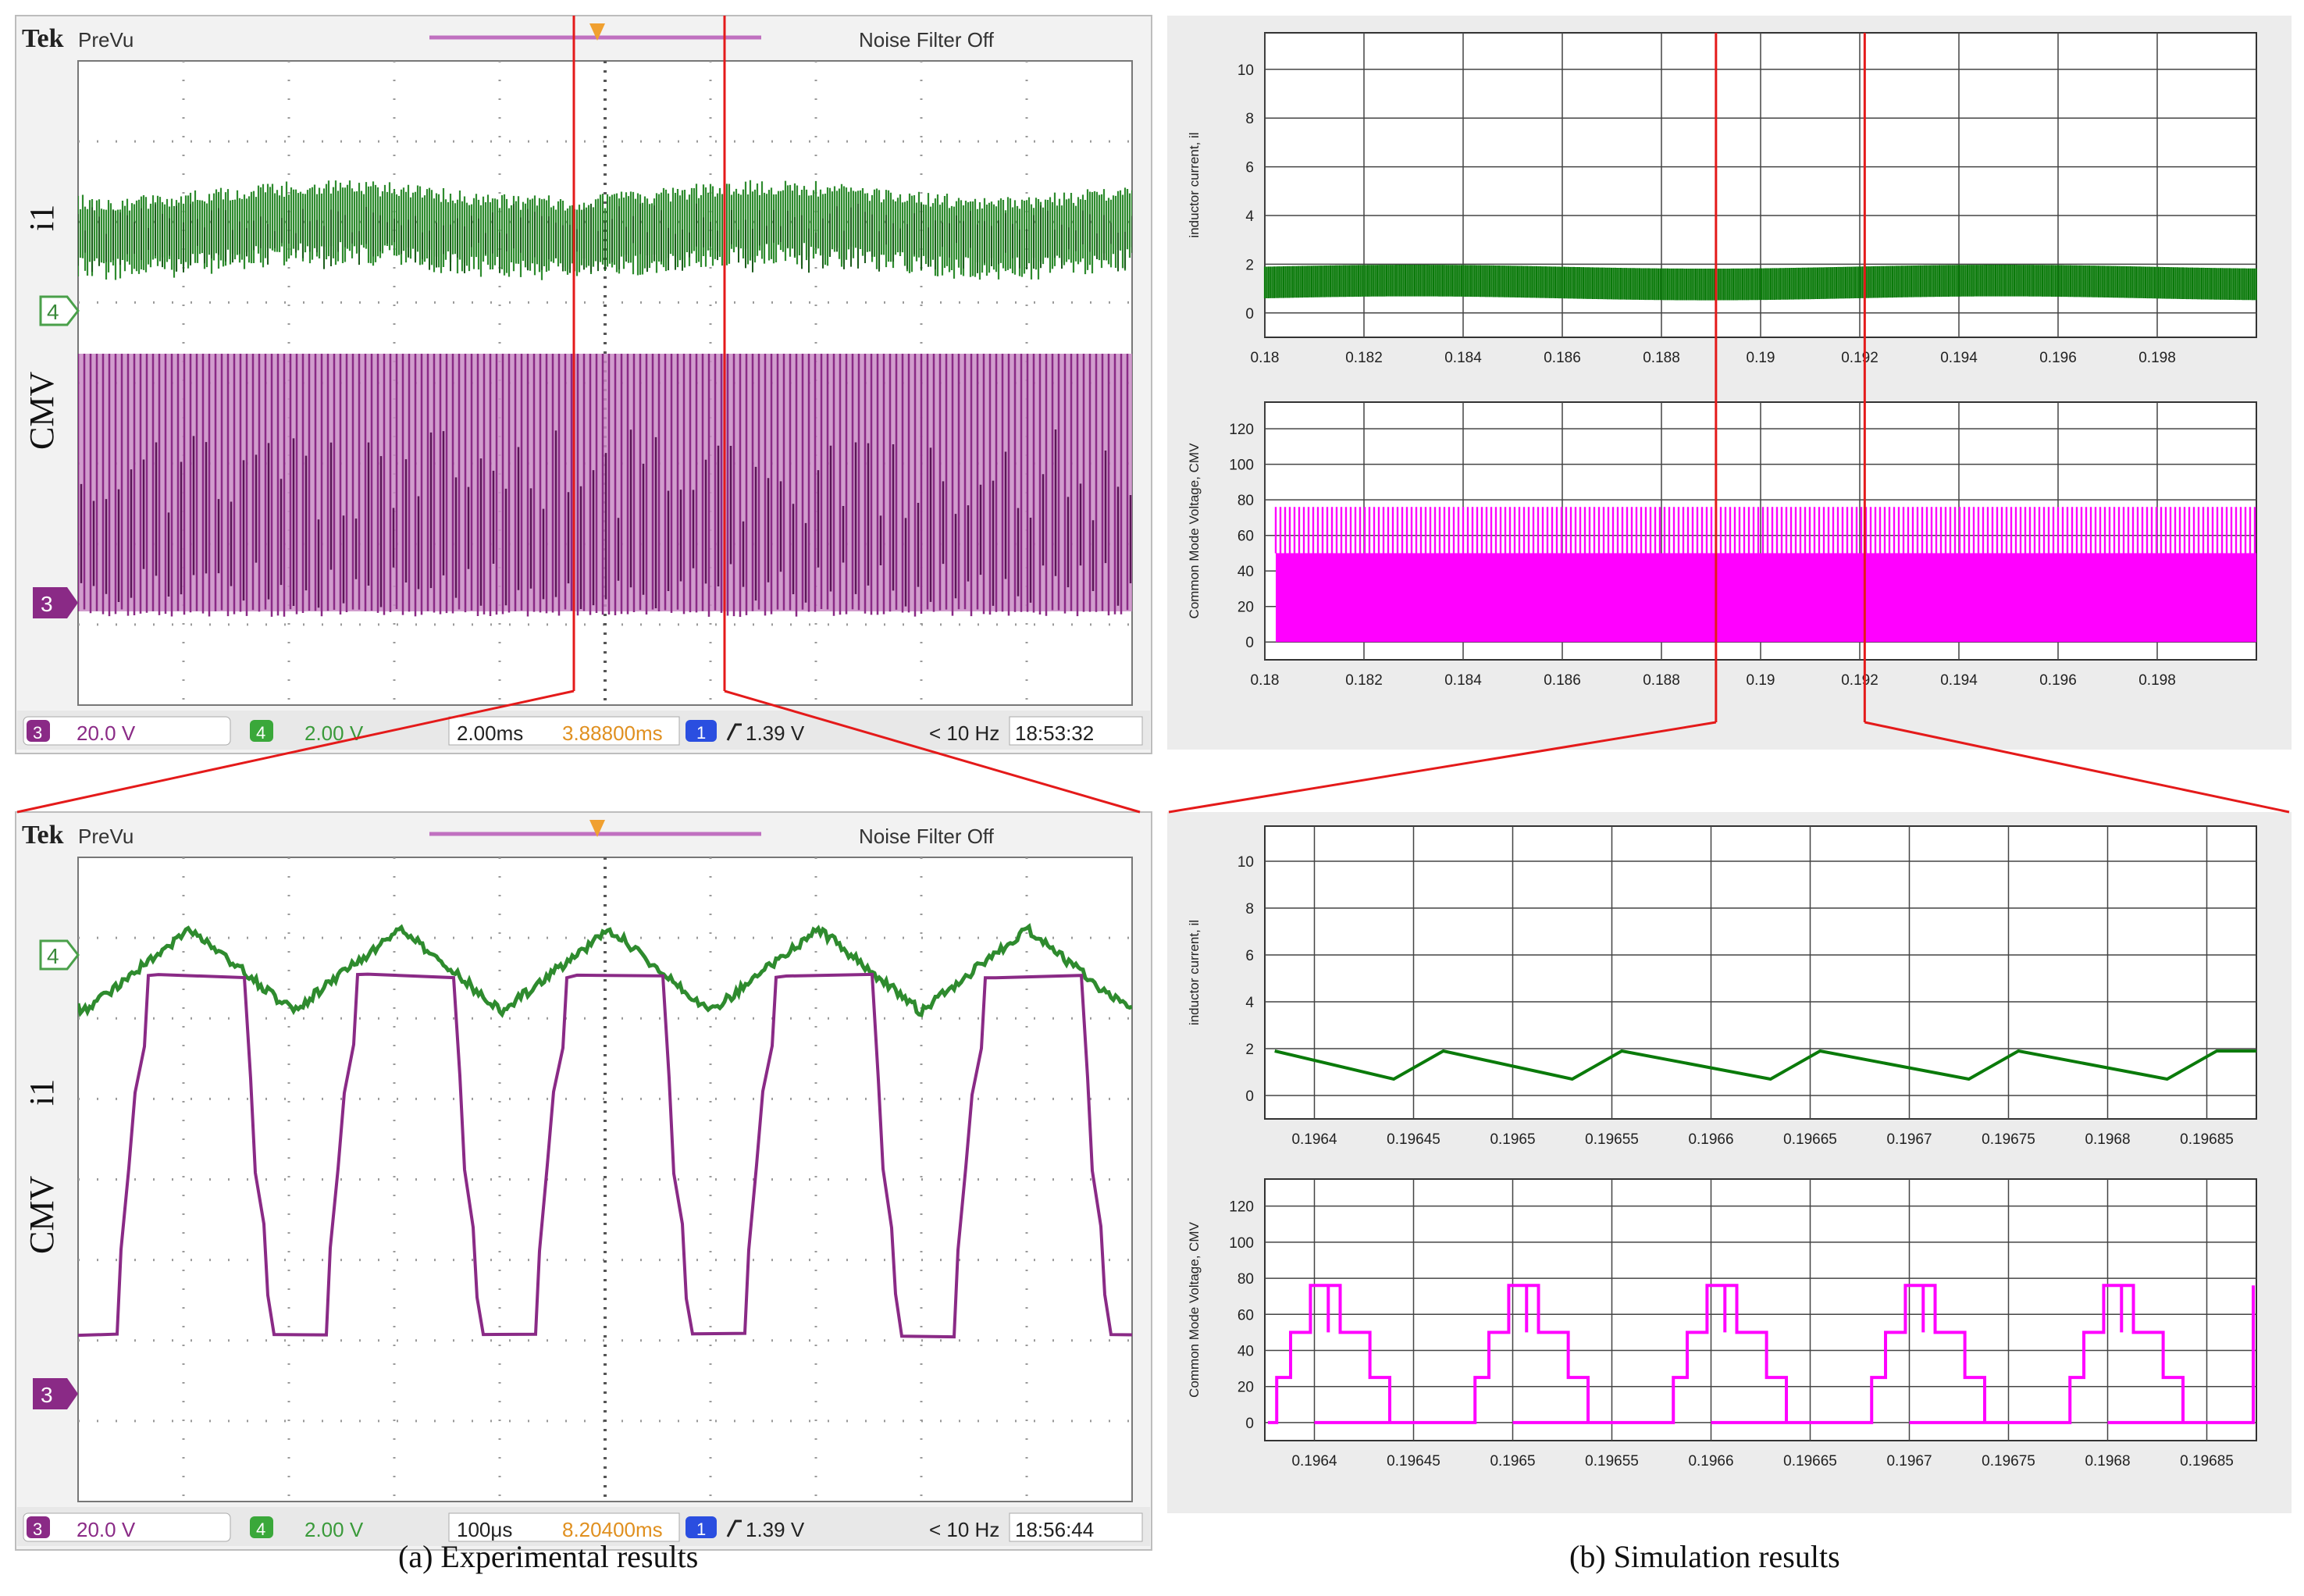  What do you see at coordinates (1442, 767) in the screenshot?
I see `zoom-diagonal-left-sim` at bounding box center [1442, 767].